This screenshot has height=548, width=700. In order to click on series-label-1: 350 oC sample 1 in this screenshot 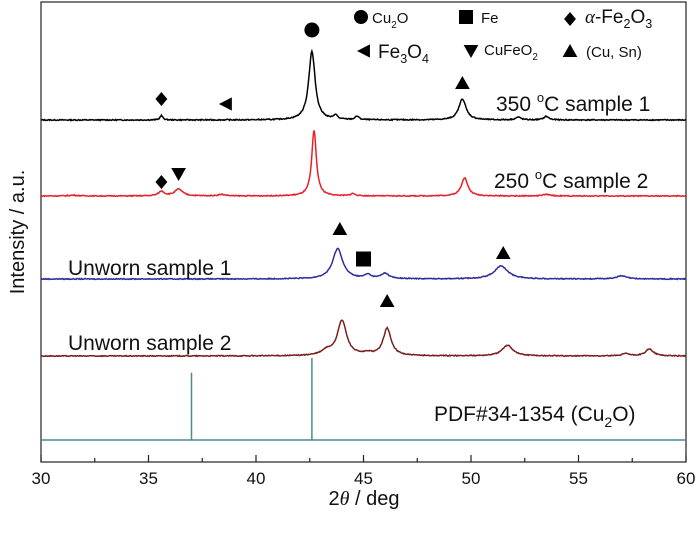, I will do `click(573, 103)`.